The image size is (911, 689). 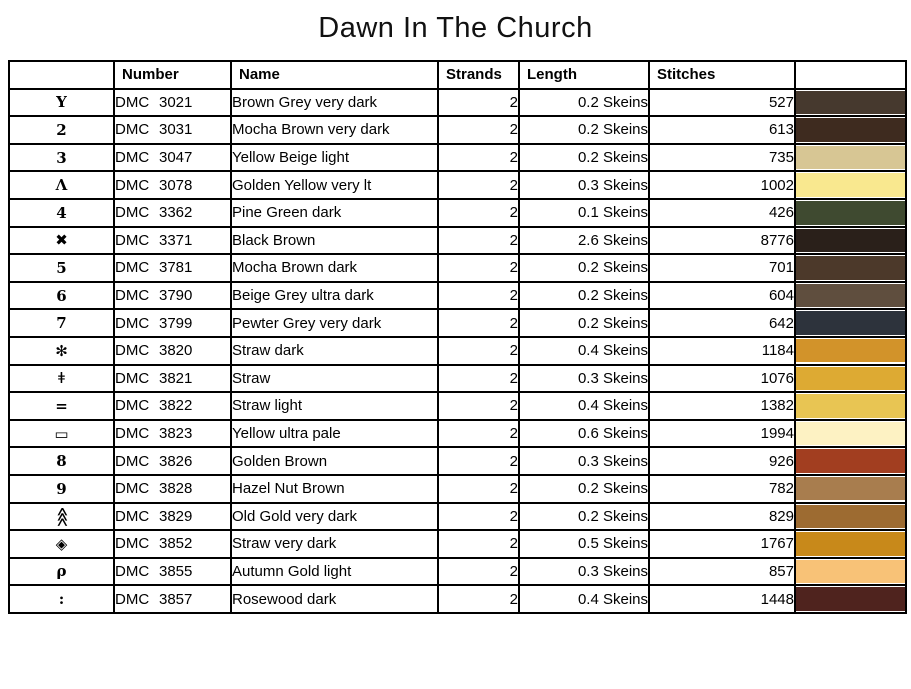 I want to click on header-strands: Strands, so click(x=478, y=75).